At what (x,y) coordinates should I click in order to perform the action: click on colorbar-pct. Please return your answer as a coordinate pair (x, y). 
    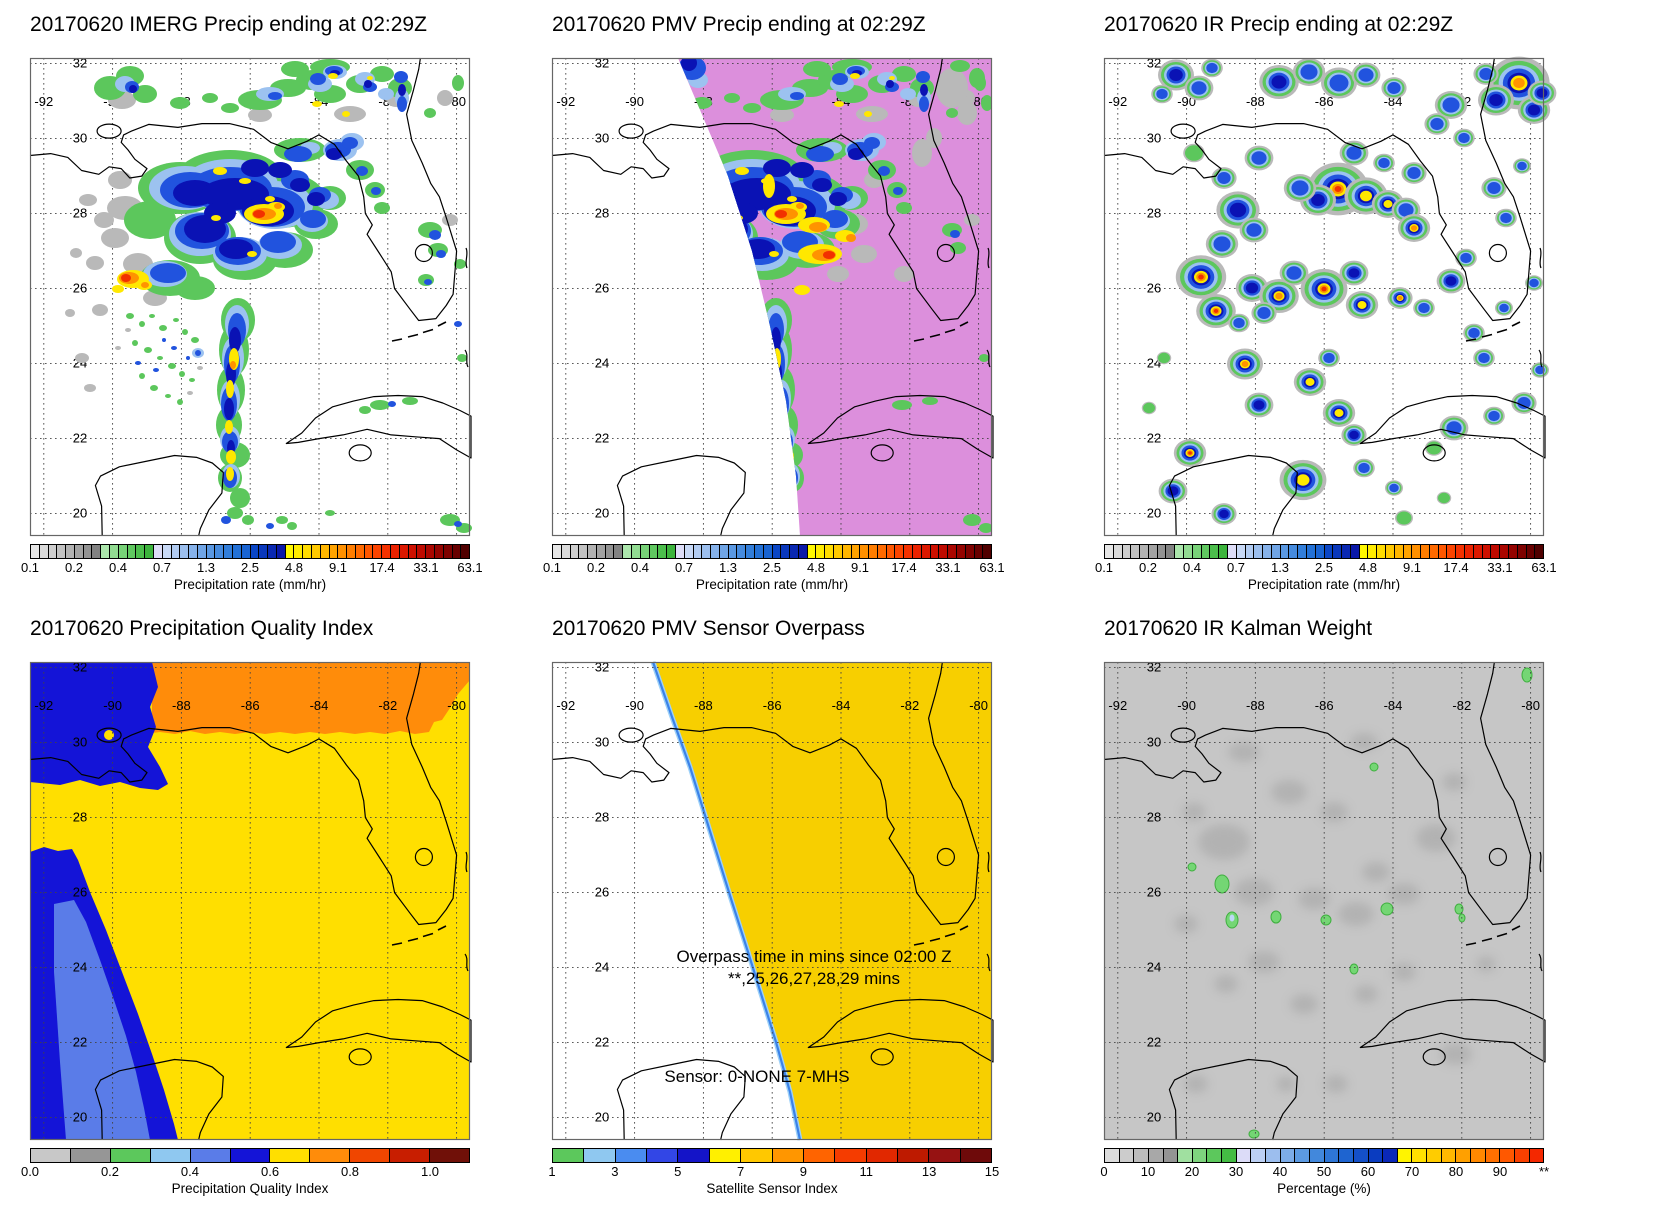
    Looking at the image, I should click on (1324, 1155).